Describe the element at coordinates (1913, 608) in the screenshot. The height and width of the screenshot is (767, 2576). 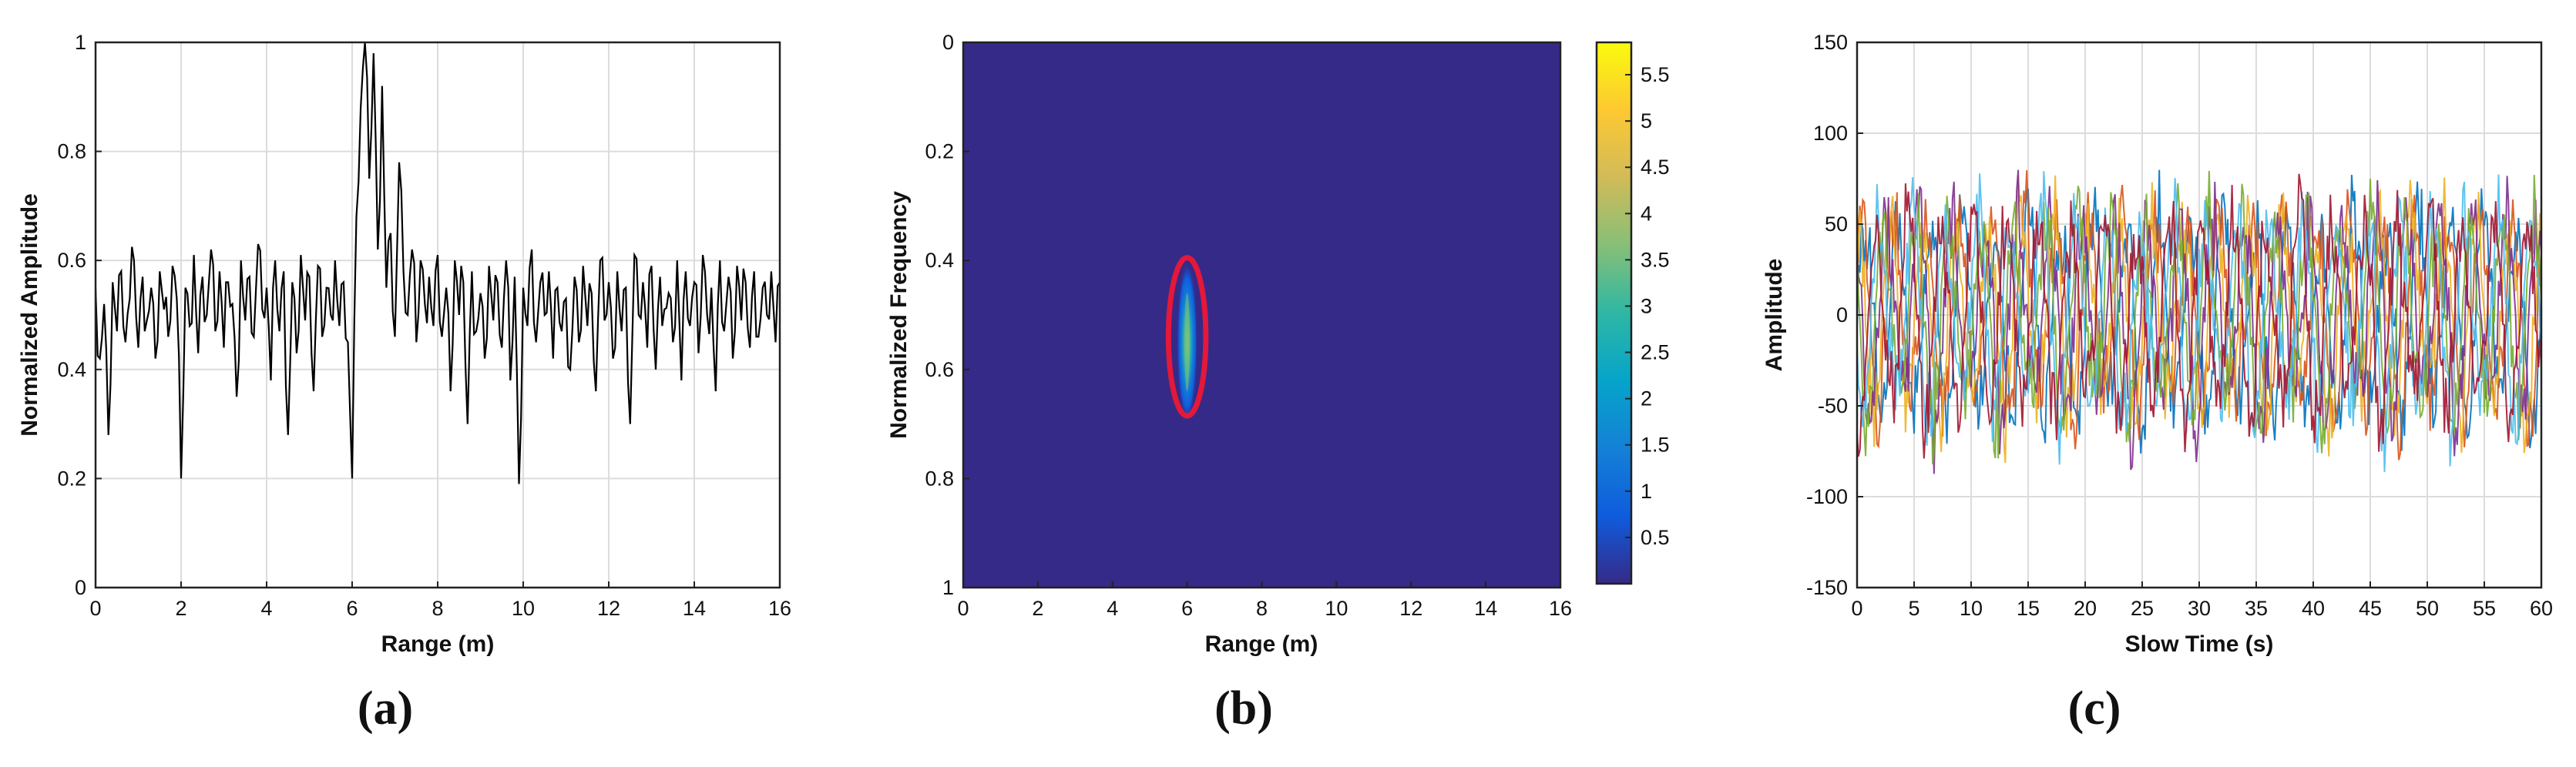
I see `panel-c-xtick-label: 5` at that location.